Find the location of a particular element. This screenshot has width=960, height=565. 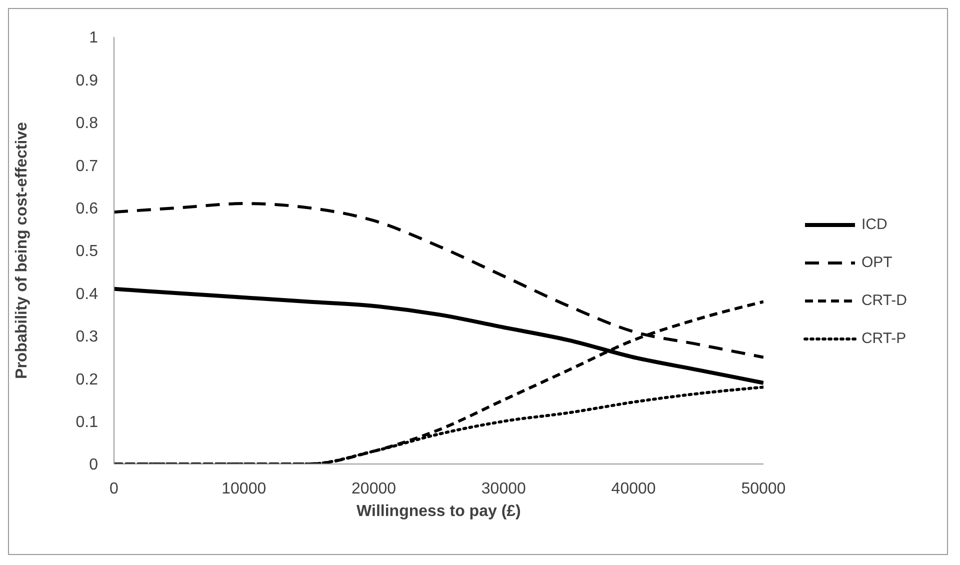

legend-label: CRT-D is located at coordinates (884, 300).